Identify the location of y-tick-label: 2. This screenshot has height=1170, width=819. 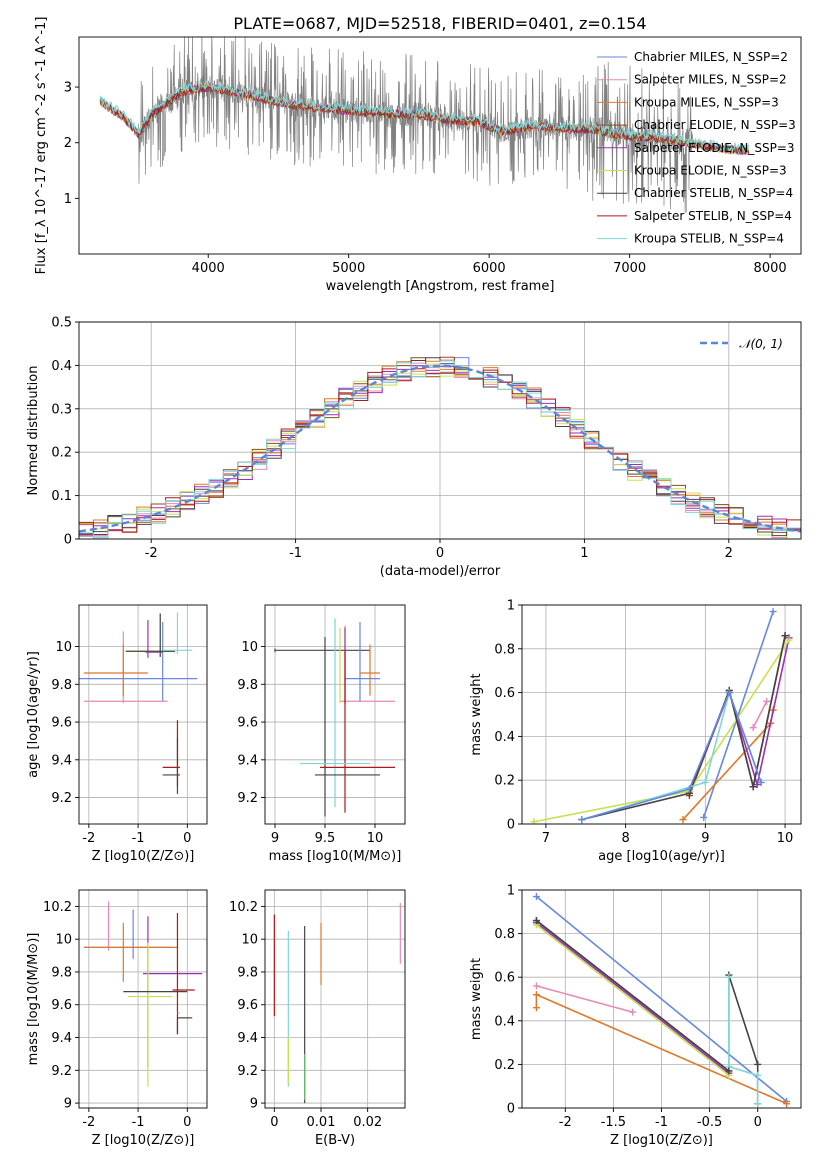
(68, 143).